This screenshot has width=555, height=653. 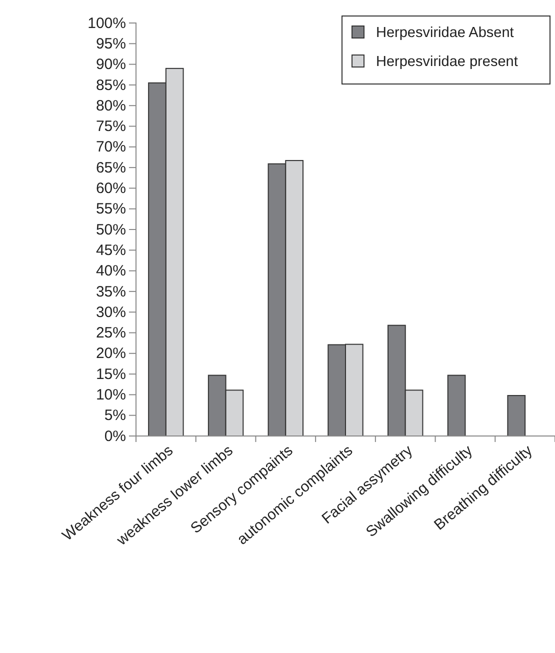 What do you see at coordinates (111, 291) in the screenshot?
I see `y-tick-label: 35%` at bounding box center [111, 291].